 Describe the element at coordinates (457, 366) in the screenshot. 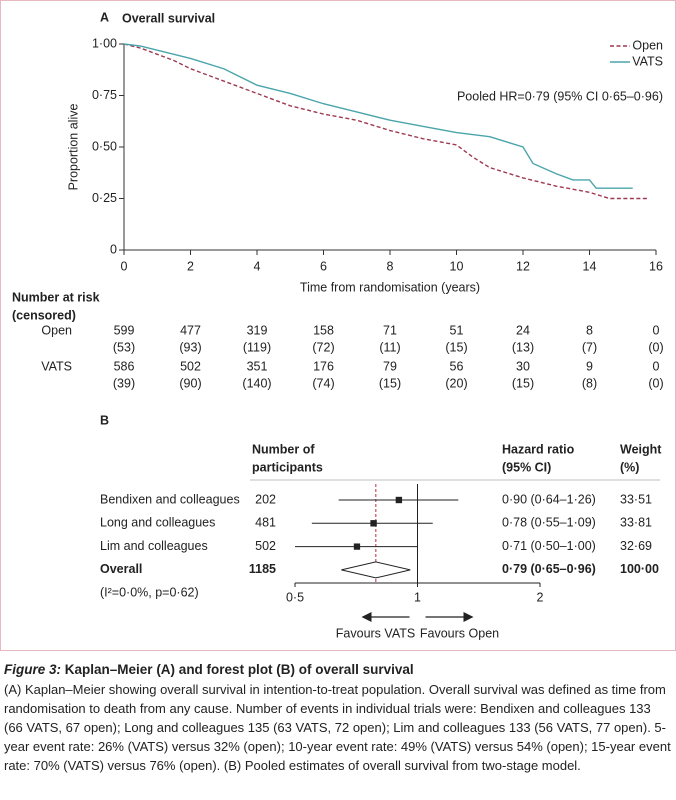

I see `at-risk: 56` at that location.